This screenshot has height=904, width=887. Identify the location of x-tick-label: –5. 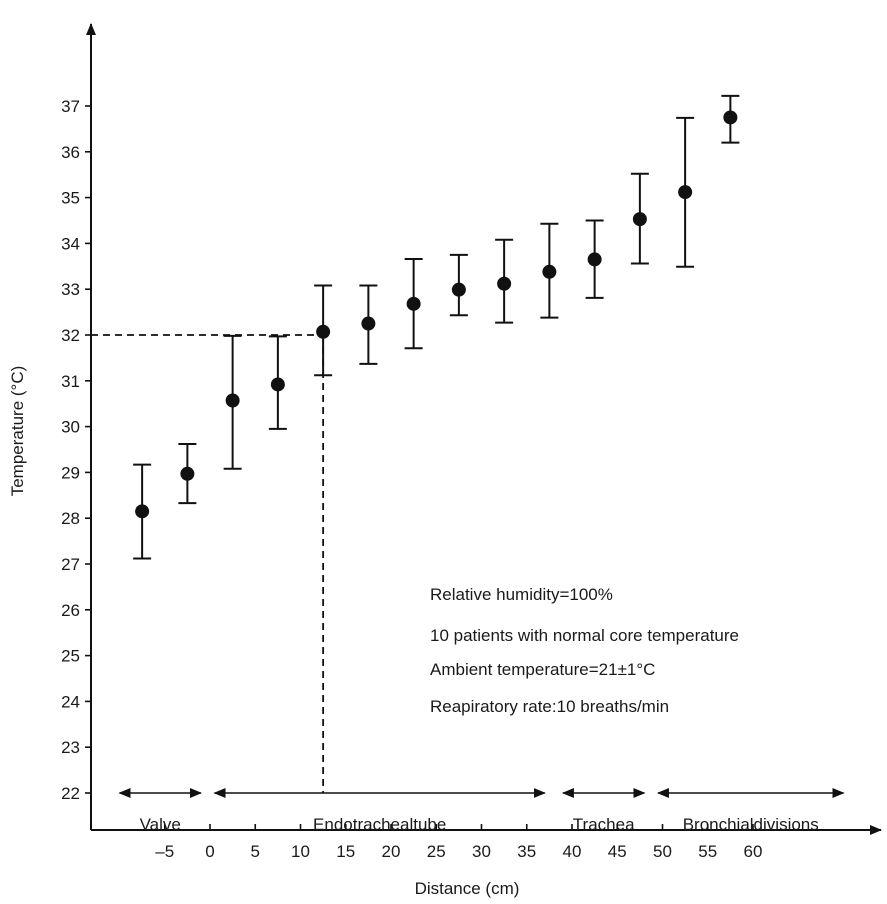
(164, 851).